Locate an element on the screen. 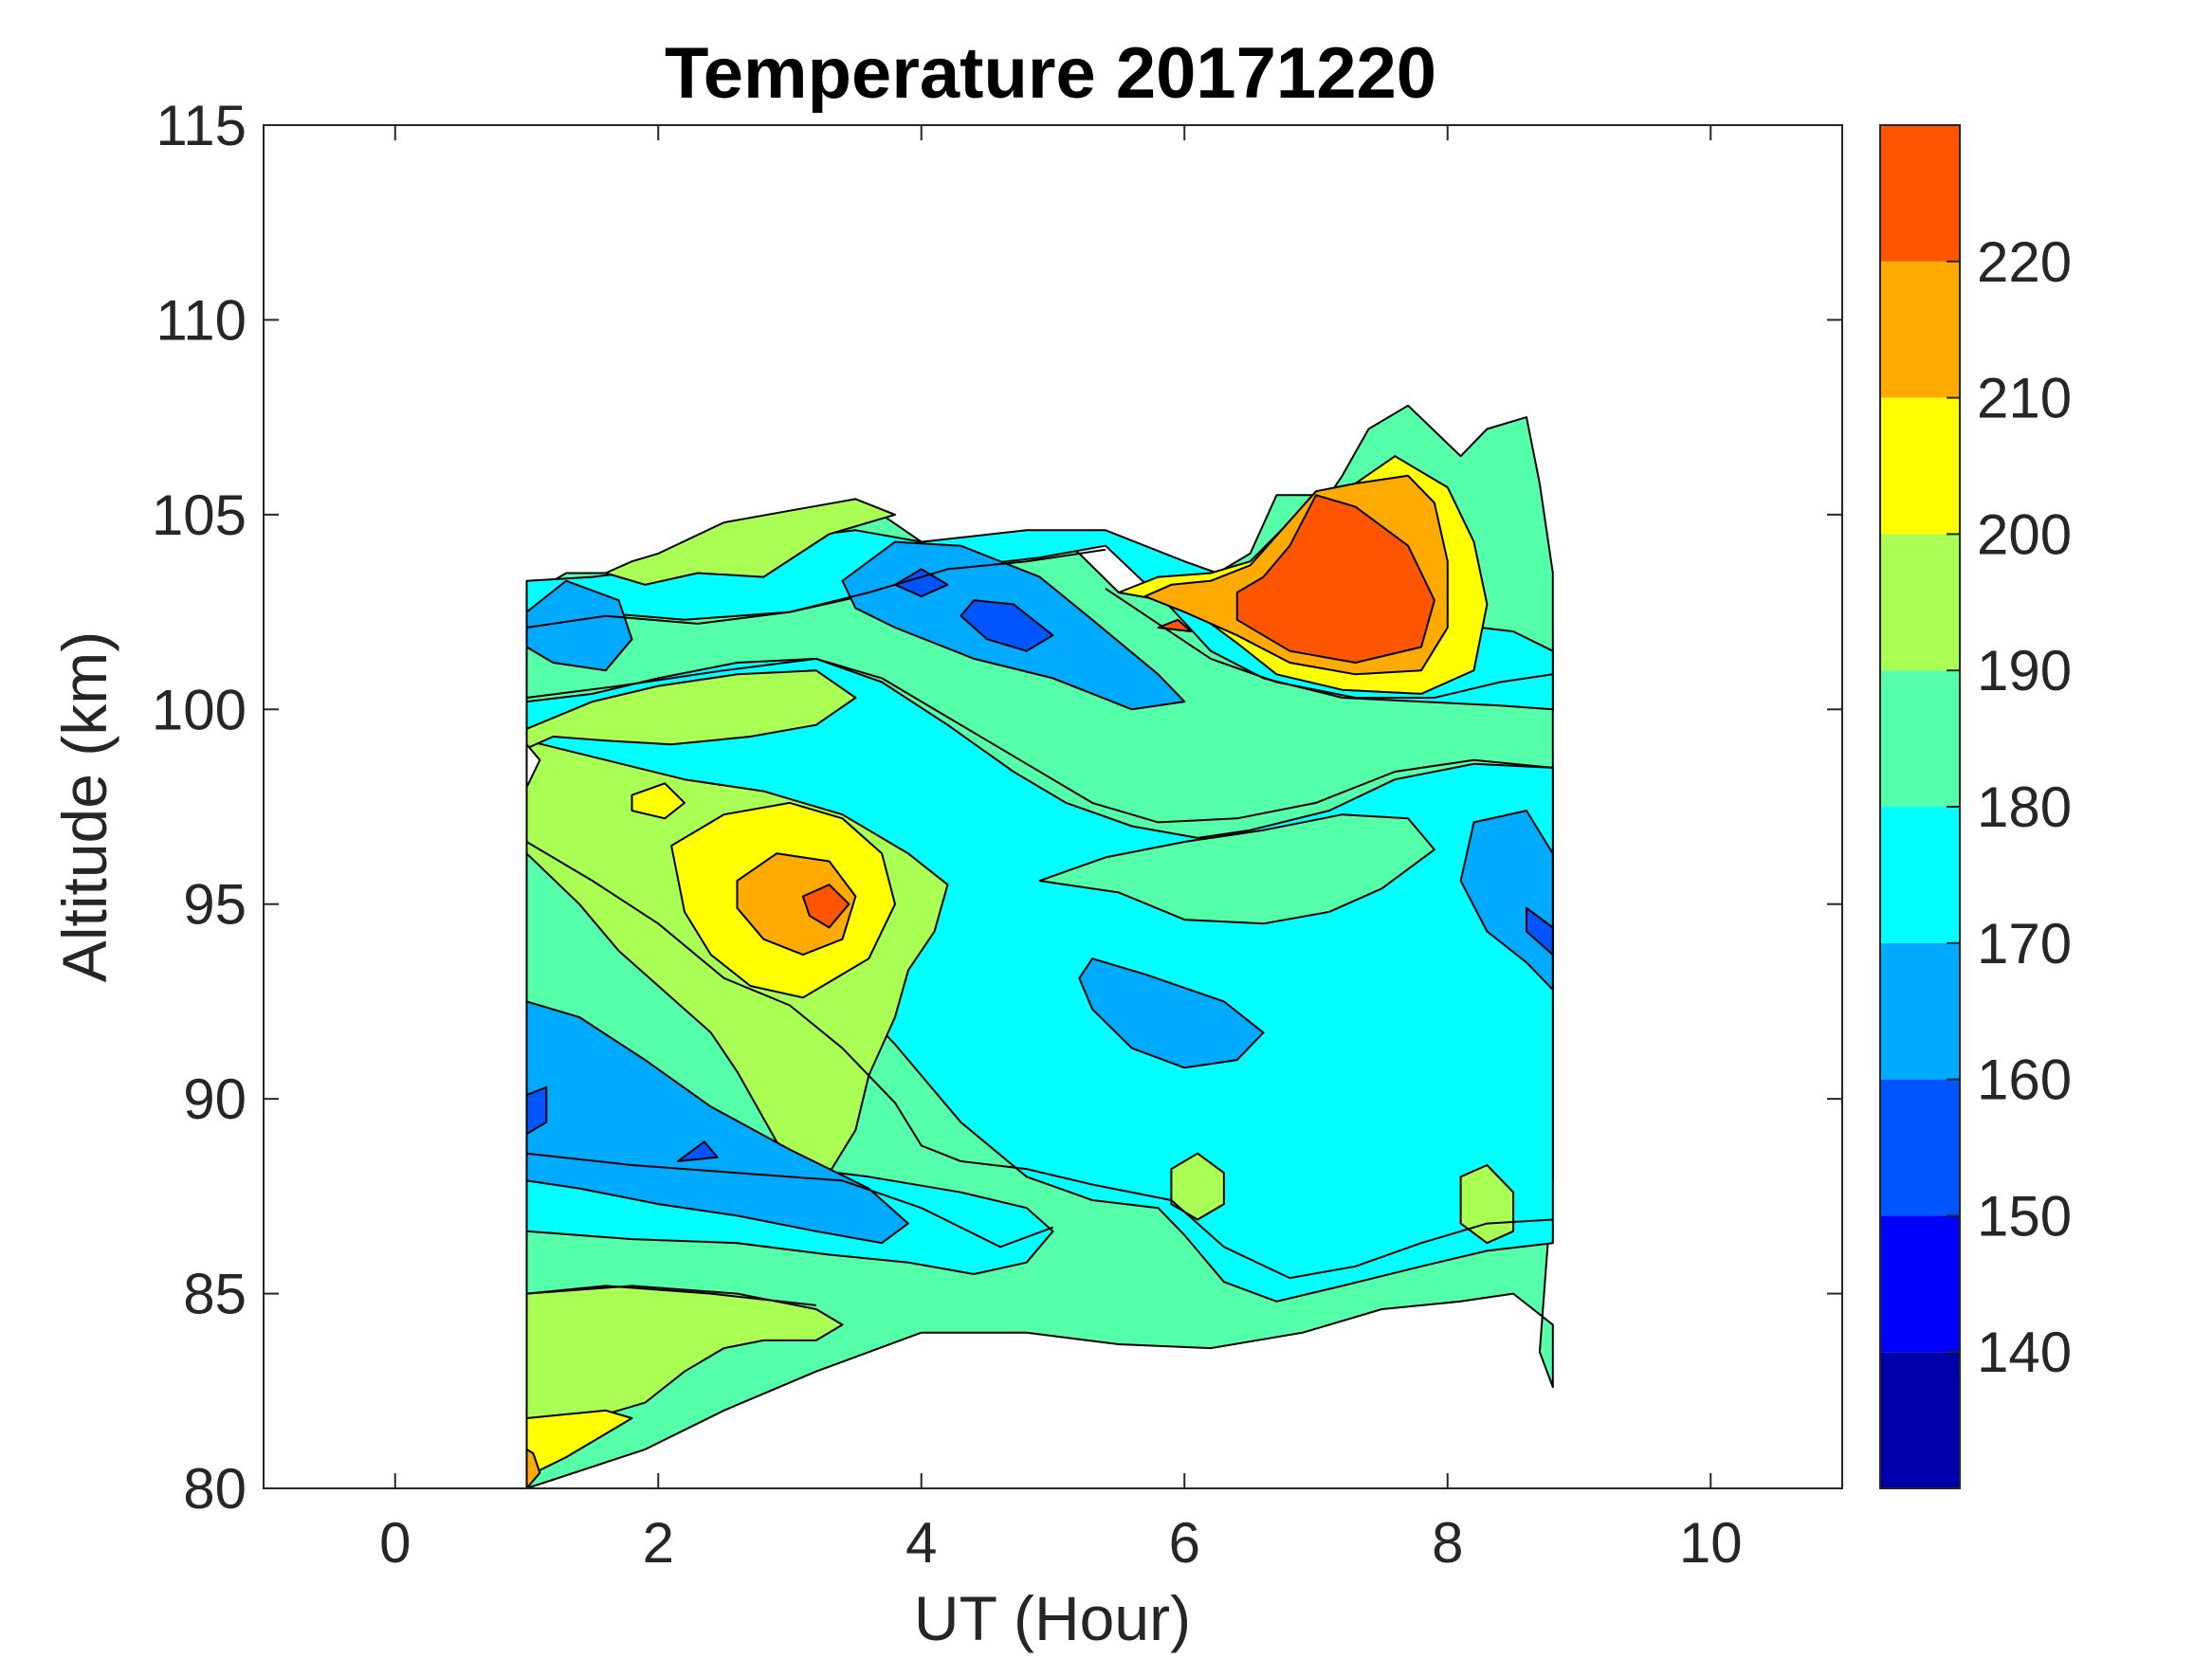 The image size is (2212, 1659). colorbar-tick-label: 190 is located at coordinates (2024, 670).